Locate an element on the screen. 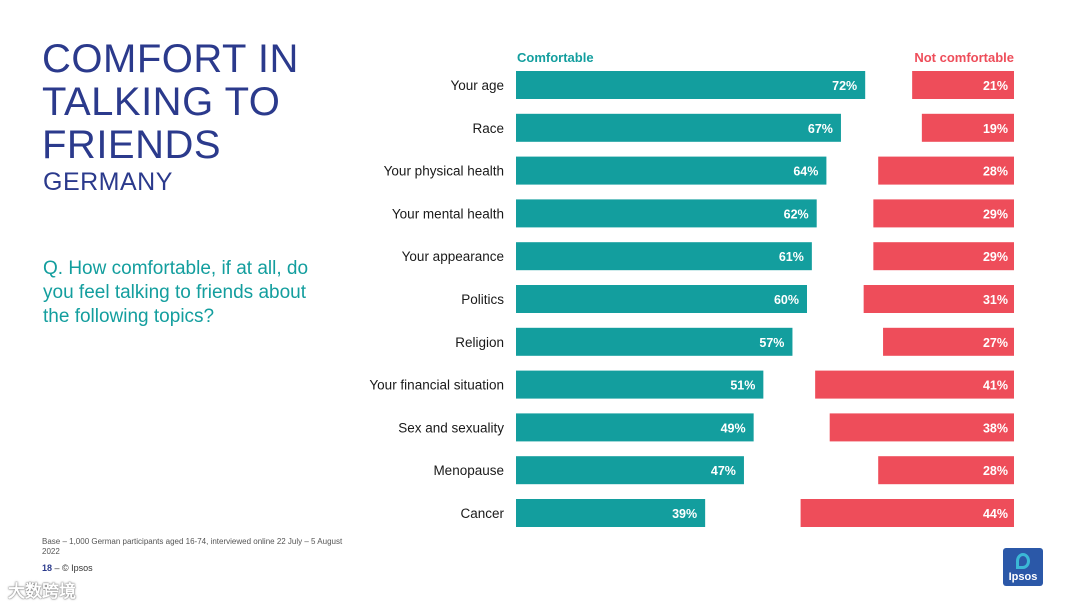  comfortable-value-label: 47% is located at coordinates (723, 471).